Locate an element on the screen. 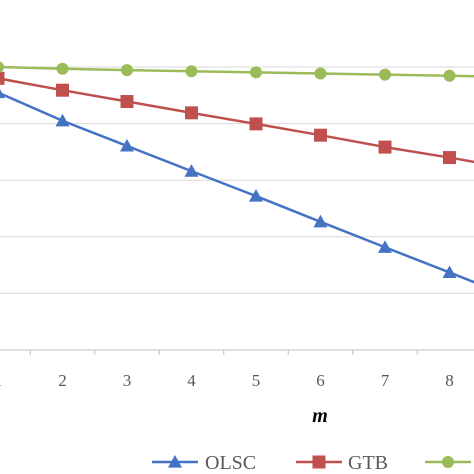 This screenshot has width=474, height=474. x-tick-label: 7 is located at coordinates (385, 380).